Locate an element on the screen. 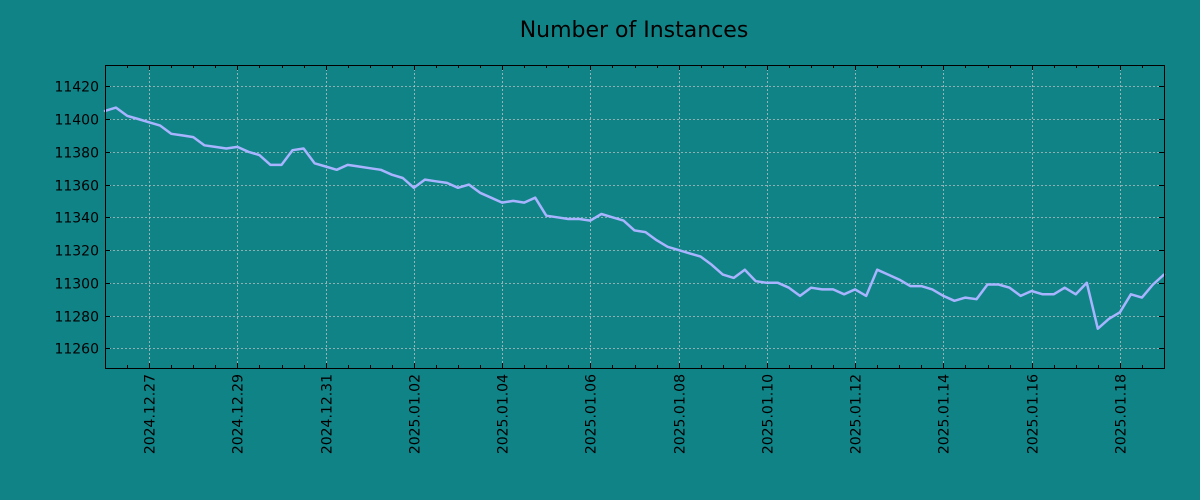 The width and height of the screenshot is (1200, 500). x-tick-label: 2024.12.29 is located at coordinates (239, 414).